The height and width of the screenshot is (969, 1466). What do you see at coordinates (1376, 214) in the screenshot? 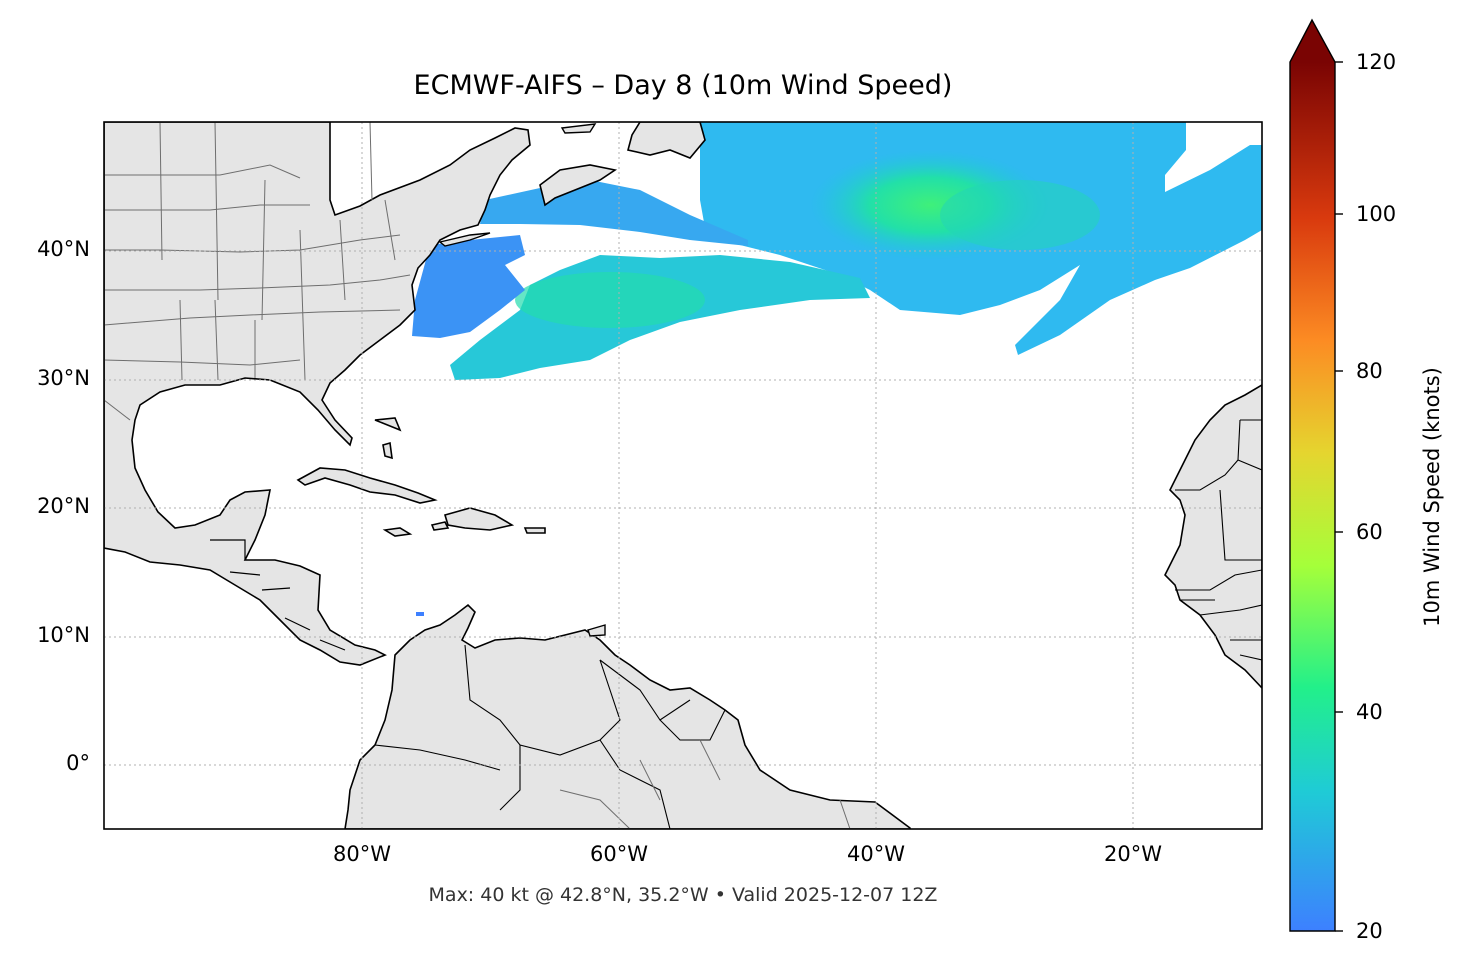
I see `colorbar-tick-100: 100` at bounding box center [1376, 214].